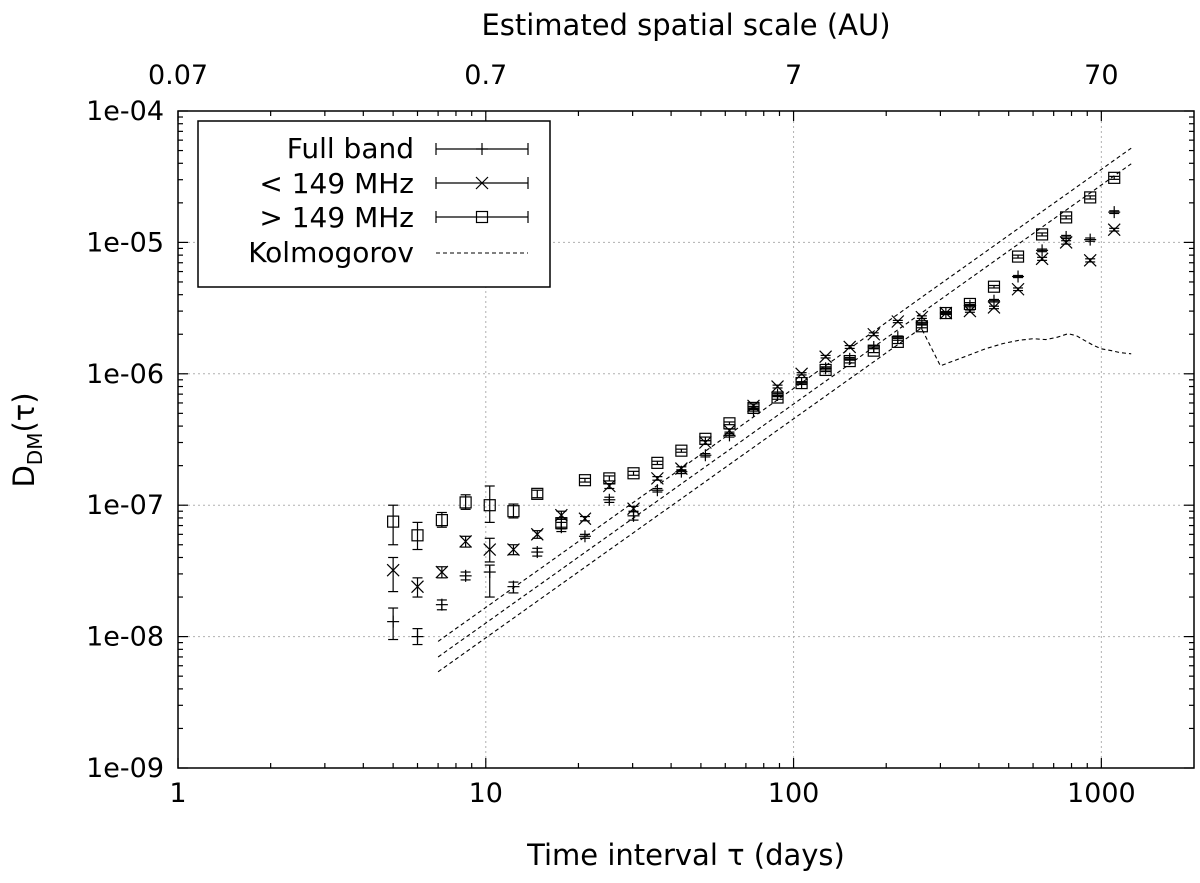 This screenshot has width=1200, height=883. Describe the element at coordinates (125, 374) in the screenshot. I see `y-tick-label: 1e-06` at that location.